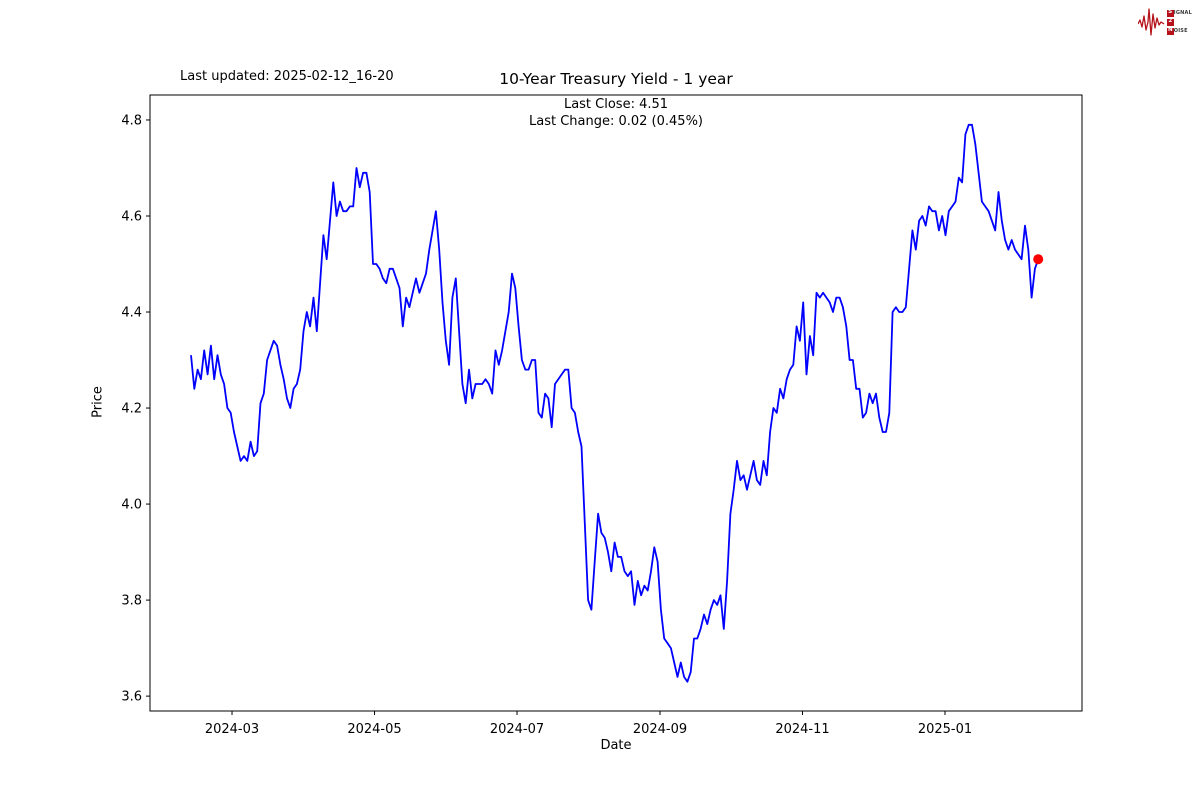 The image size is (1200, 800). Describe the element at coordinates (131, 409) in the screenshot. I see `y-tick-label: 4.2` at that location.